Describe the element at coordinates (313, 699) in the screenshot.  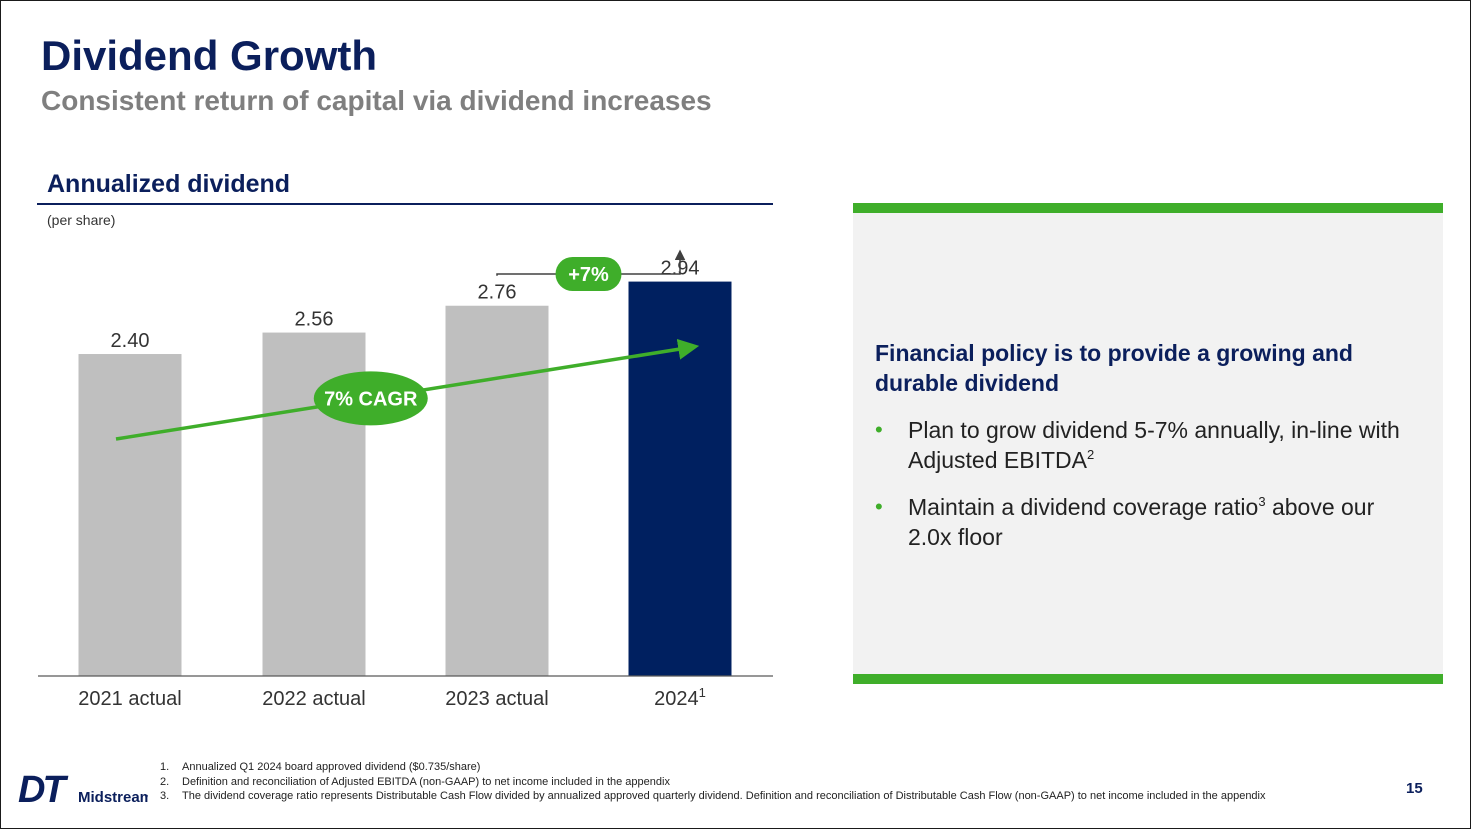
I see `category-label-2: 2022 actual` at that location.